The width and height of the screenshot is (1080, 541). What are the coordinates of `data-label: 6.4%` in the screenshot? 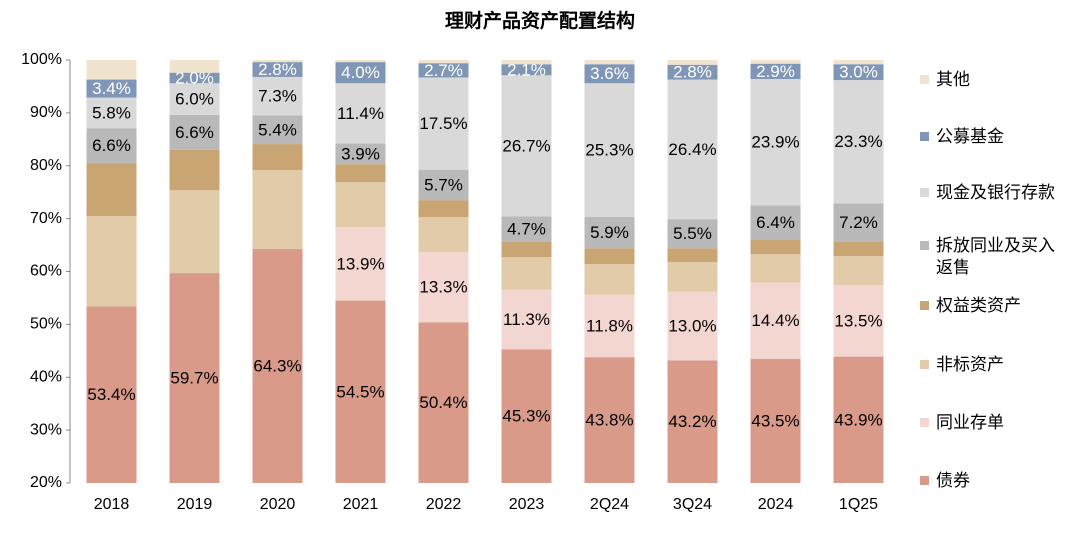 It's located at (775, 222).